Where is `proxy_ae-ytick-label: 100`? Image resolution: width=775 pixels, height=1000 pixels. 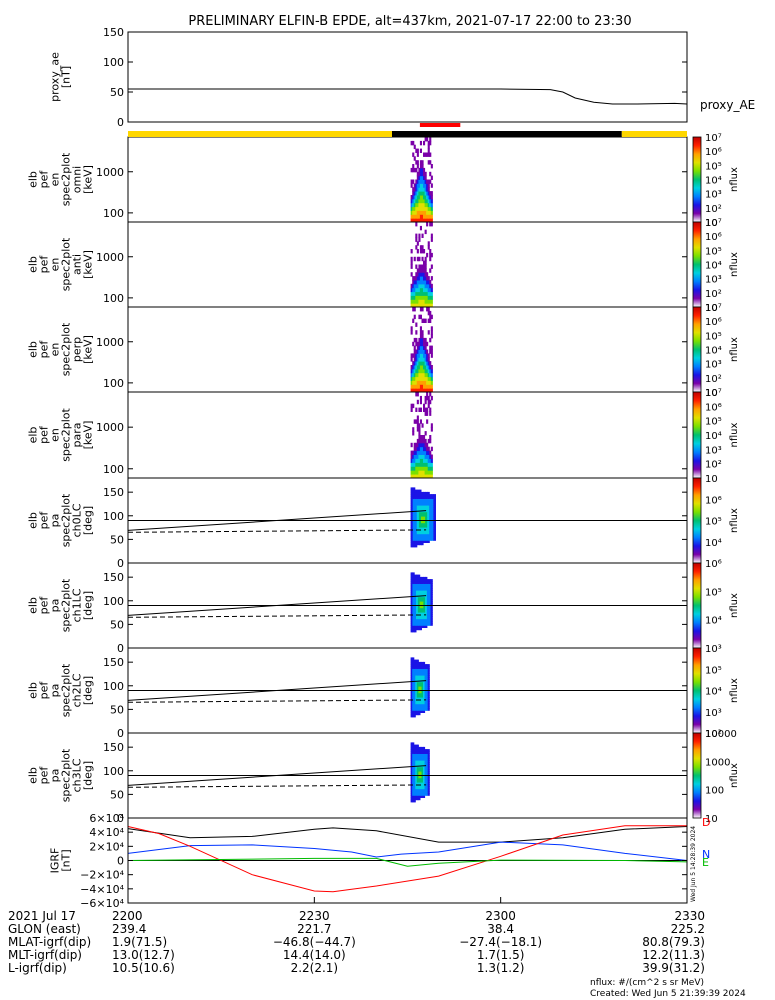 proxy_ae-ytick-label: 100 is located at coordinates (113, 62).